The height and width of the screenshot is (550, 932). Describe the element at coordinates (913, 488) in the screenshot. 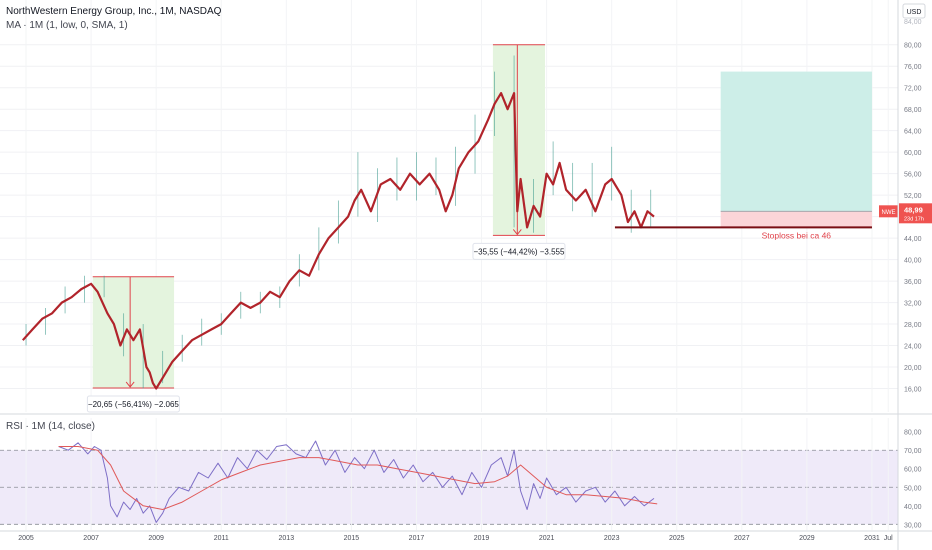

I see `rsi-tick-label: 50,00` at that location.